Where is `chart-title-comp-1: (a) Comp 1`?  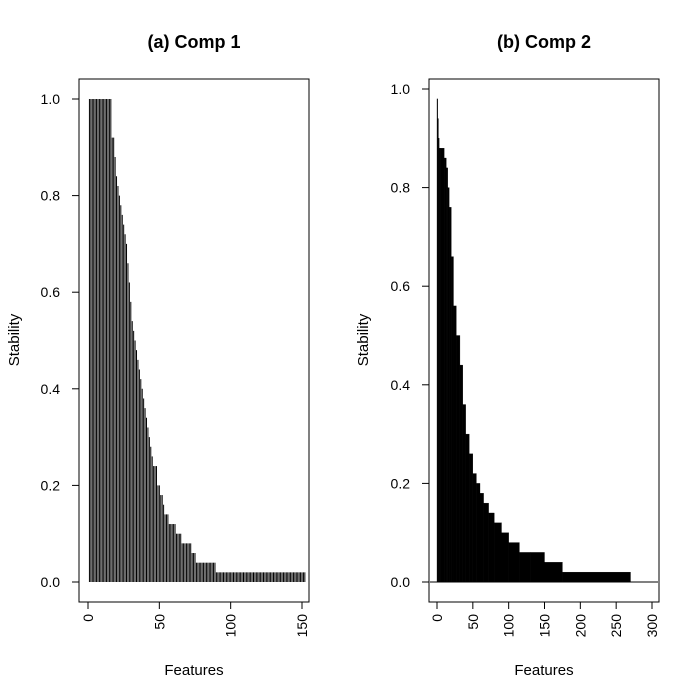 chart-title-comp-1: (a) Comp 1 is located at coordinates (193, 42).